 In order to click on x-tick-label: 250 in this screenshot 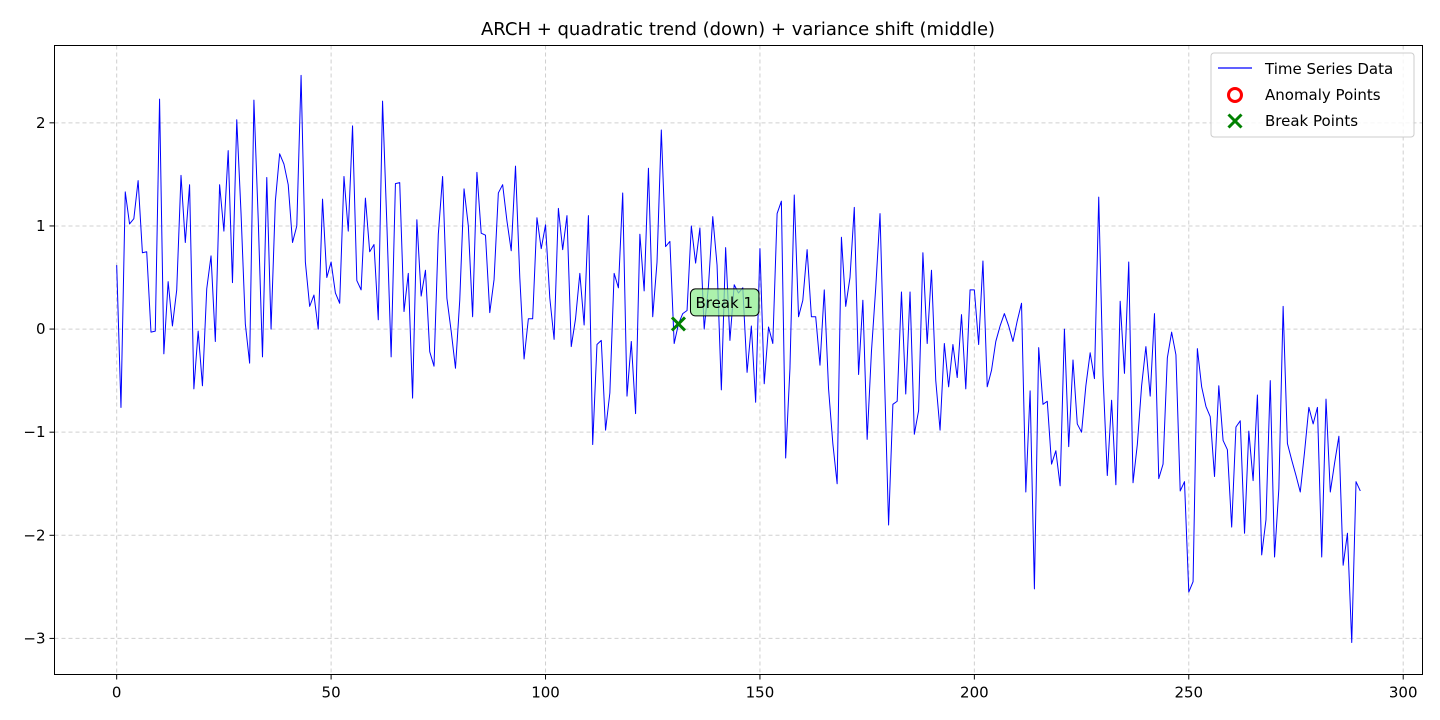, I will do `click(1188, 693)`.